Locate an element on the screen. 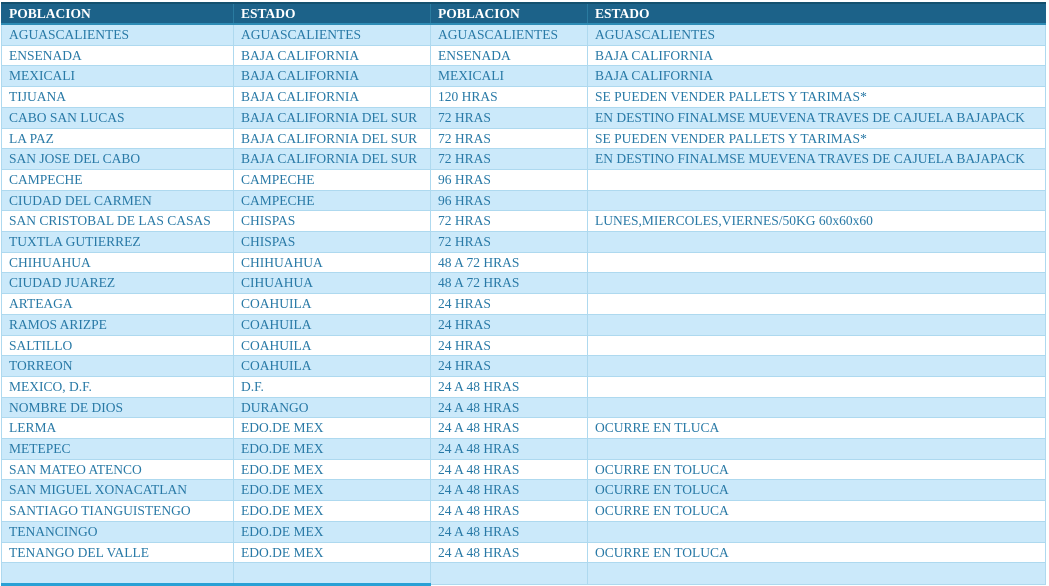 The width and height of the screenshot is (1049, 586). table-cell: SAN MATEO ATENCO is located at coordinates (117, 469).